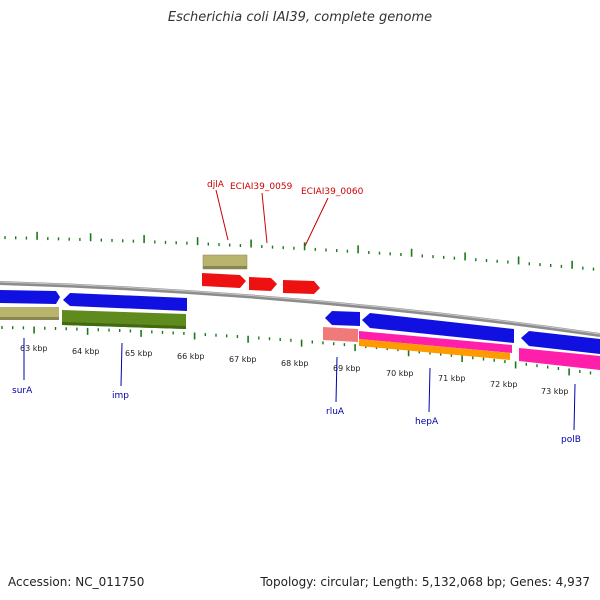 The height and width of the screenshot is (600, 600). What do you see at coordinates (216, 185) in the screenshot?
I see `gene-label-djlA: djlA` at bounding box center [216, 185].